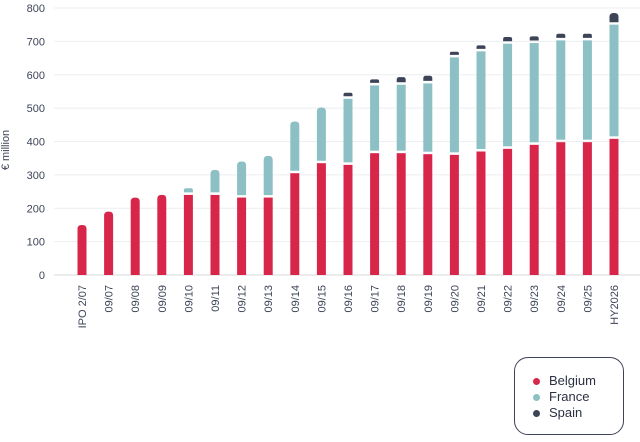  I want to click on legend-item-spain: Spain, so click(578, 413).